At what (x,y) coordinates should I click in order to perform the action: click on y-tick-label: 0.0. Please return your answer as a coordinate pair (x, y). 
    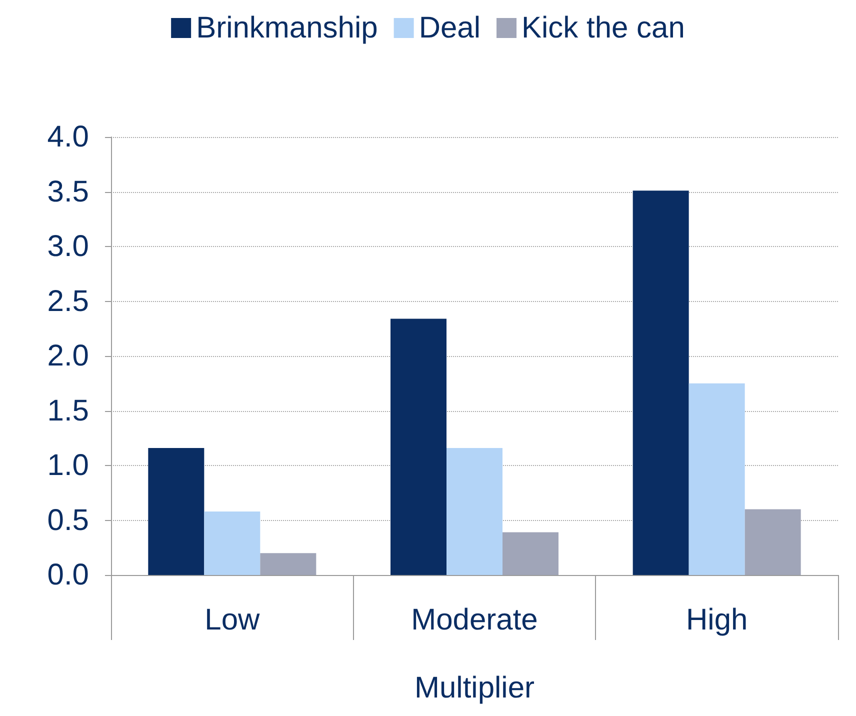
    Looking at the image, I should click on (68, 575).